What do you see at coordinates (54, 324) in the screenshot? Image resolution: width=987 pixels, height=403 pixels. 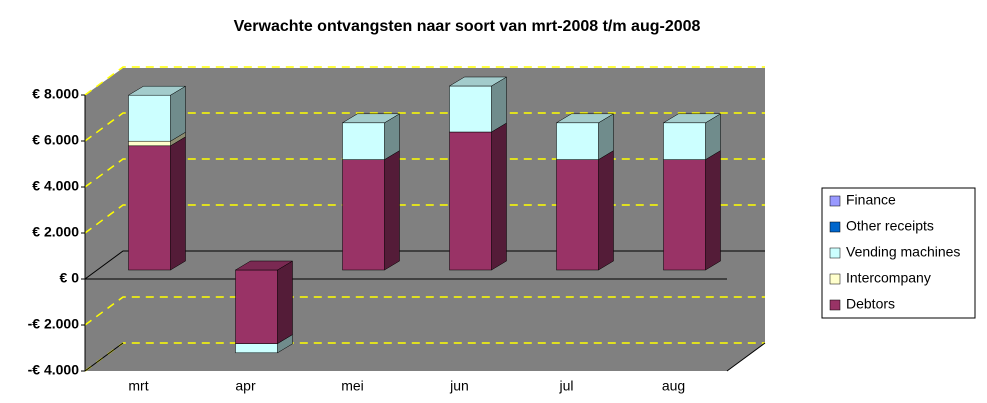 I see `y-tick-label: -€ 2.000` at bounding box center [54, 324].